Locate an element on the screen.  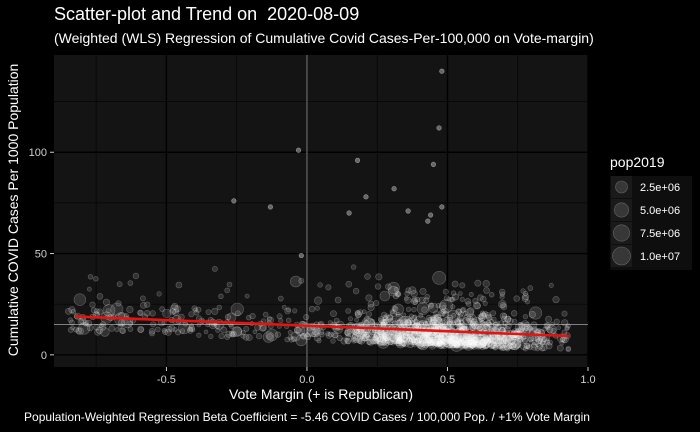
legend-key-bg is located at coordinates (621, 210).